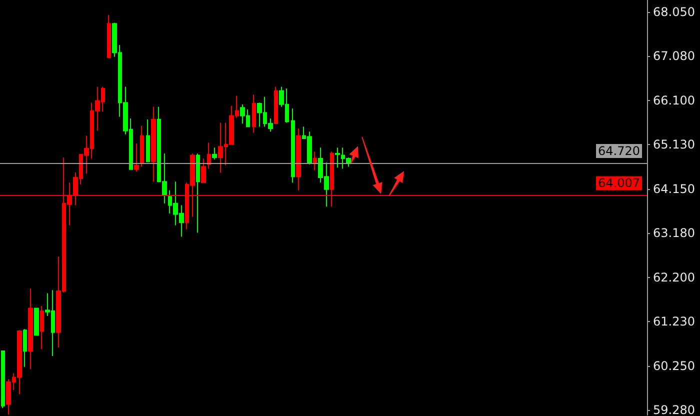 The width and height of the screenshot is (700, 416). Describe the element at coordinates (674, 365) in the screenshot. I see `y-tick-label: 60.250` at that location.